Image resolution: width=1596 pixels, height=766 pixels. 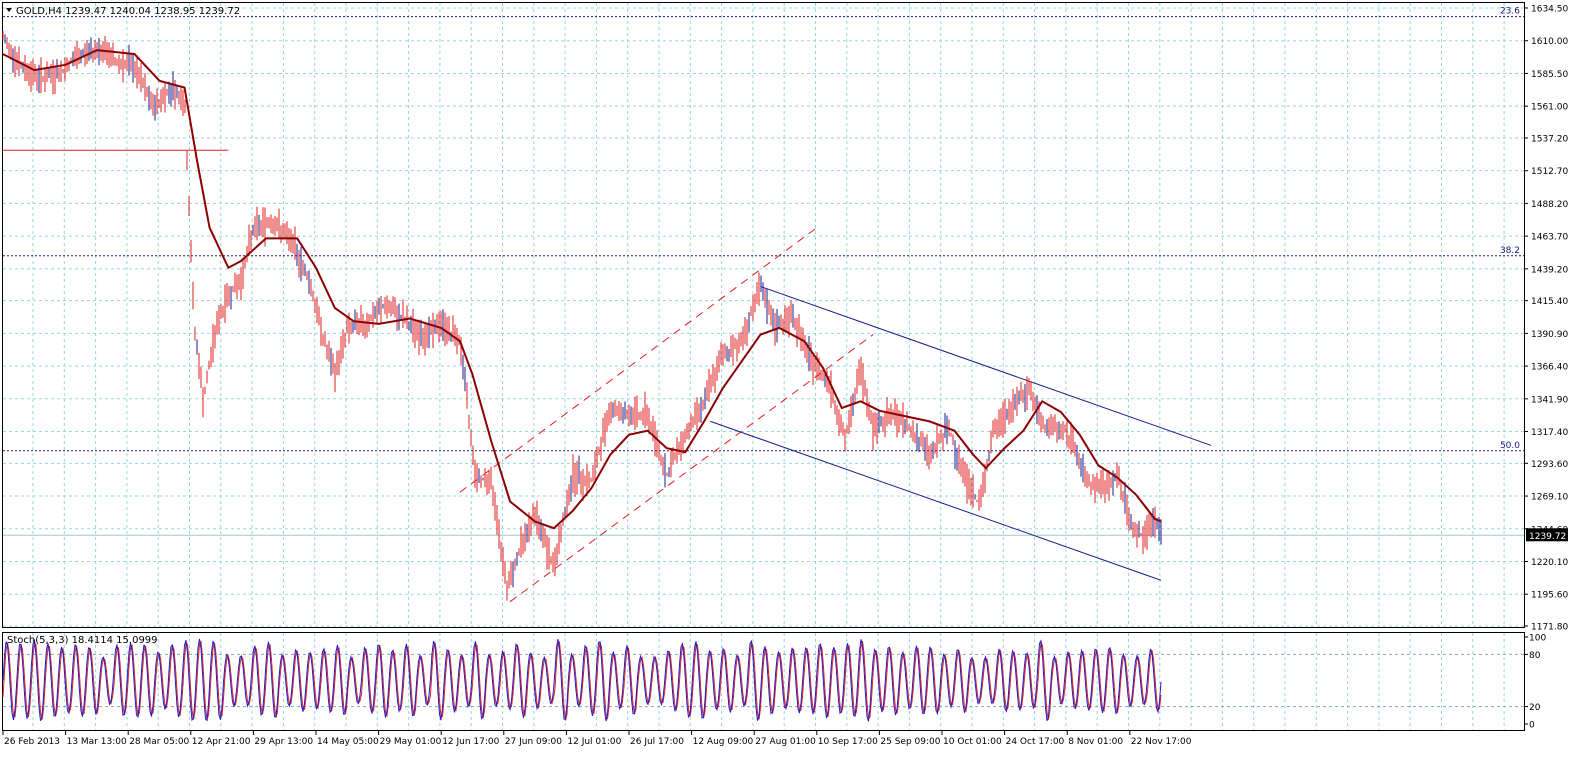 I want to click on time-tick-label: 10 Oct 01:00, so click(x=972, y=742).